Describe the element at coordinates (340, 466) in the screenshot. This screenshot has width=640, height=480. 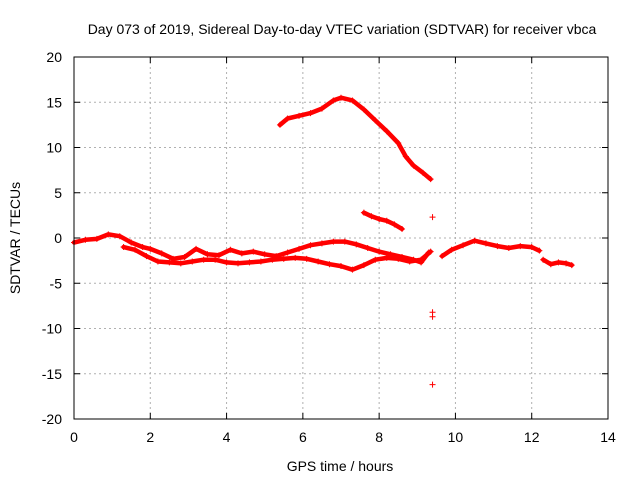
I see `x-axis-label: GPS time / hours` at that location.